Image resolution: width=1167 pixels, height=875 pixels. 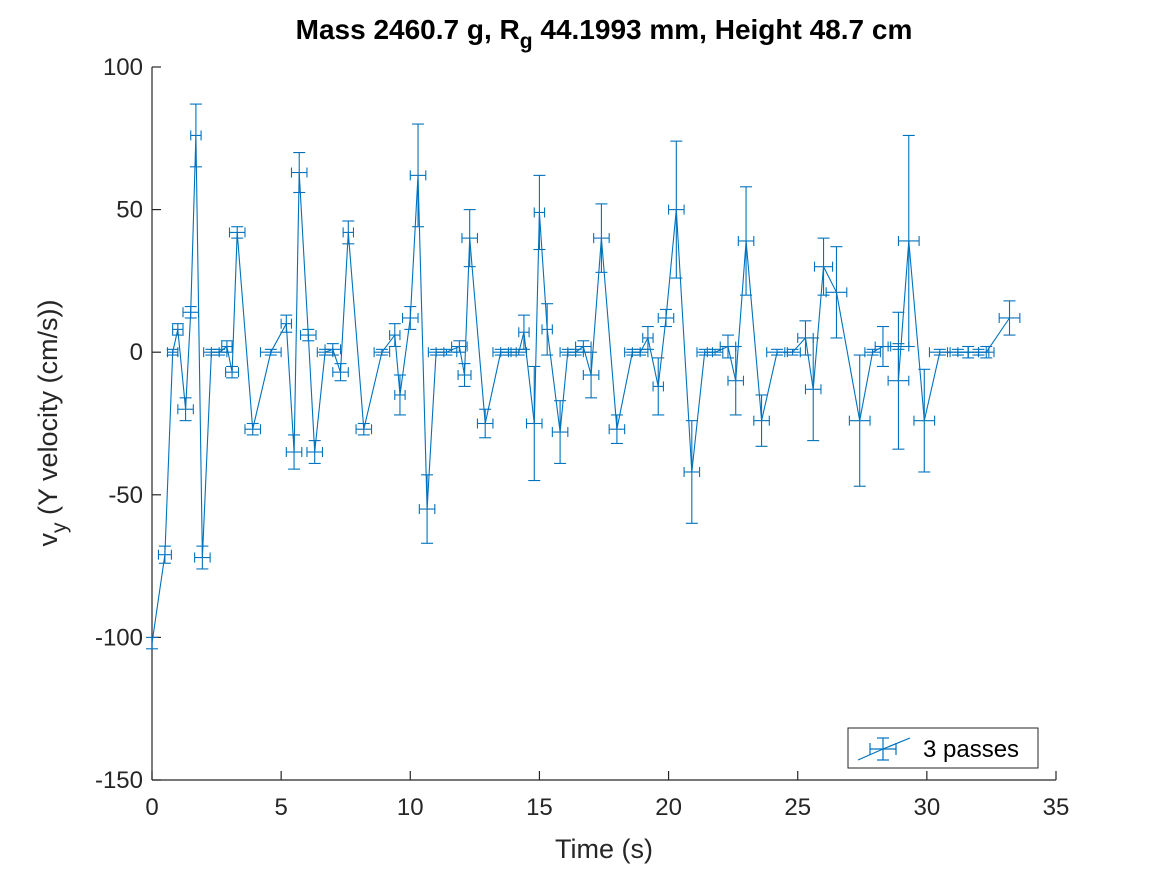 I want to click on y-axis-label-subscript: y, so click(x=59, y=527).